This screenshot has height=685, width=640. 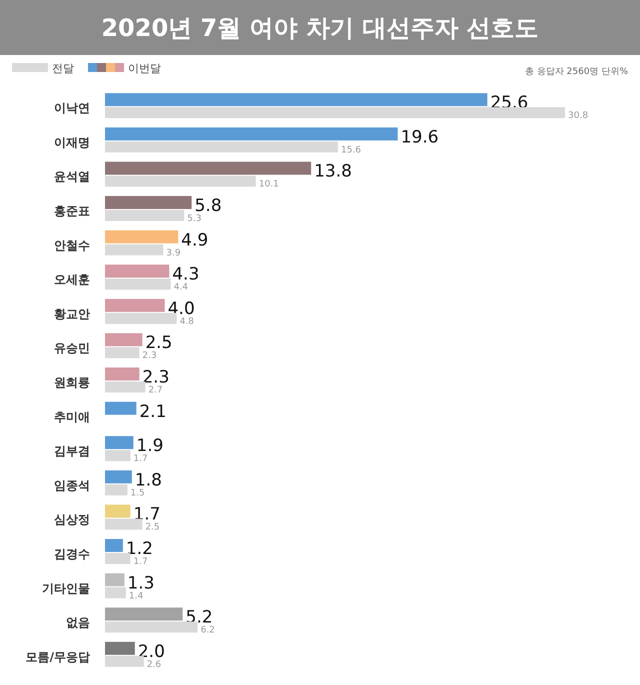 What do you see at coordinates (187, 321) in the screenshot?
I see `data-label: 4.8` at bounding box center [187, 321].